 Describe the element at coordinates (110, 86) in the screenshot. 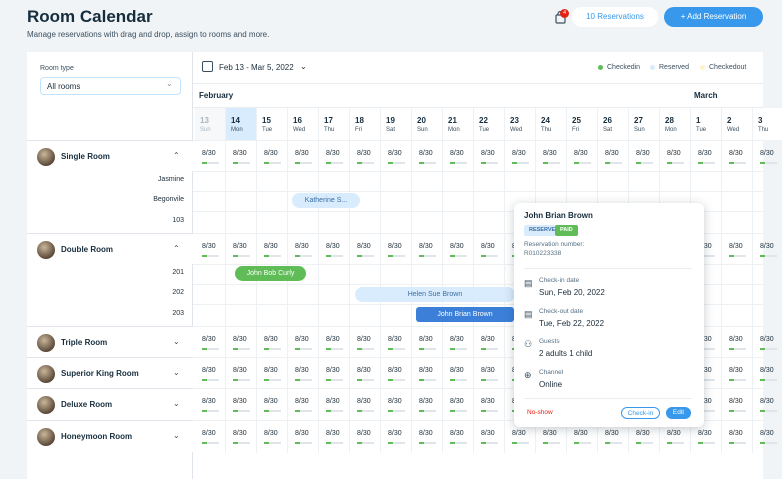

I see `room-type-select: All rooms` at that location.